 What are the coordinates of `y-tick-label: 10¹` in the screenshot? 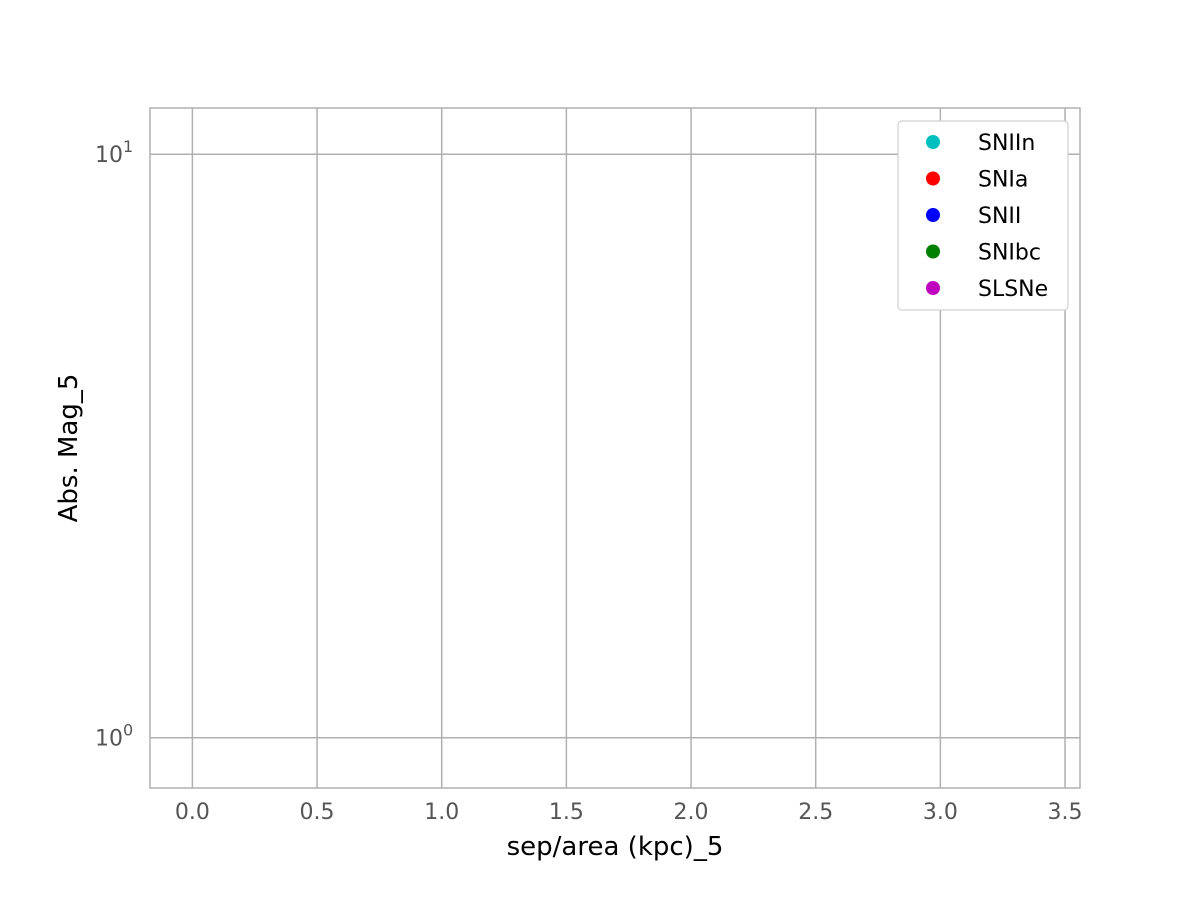 It's located at (114, 152).